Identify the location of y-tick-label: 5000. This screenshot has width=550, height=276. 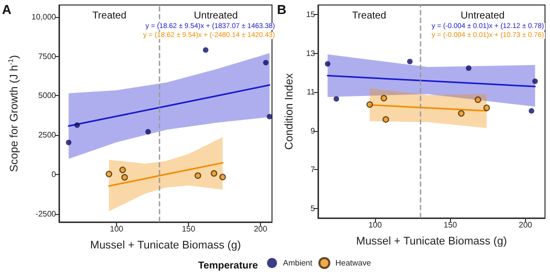
(47, 95).